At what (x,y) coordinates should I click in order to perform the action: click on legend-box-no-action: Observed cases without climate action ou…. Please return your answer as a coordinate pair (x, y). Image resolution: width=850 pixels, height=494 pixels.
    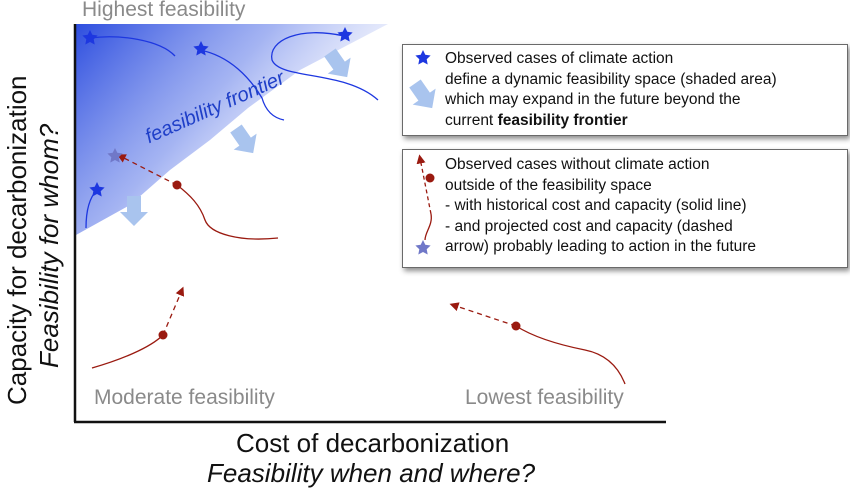
    Looking at the image, I should click on (625, 208).